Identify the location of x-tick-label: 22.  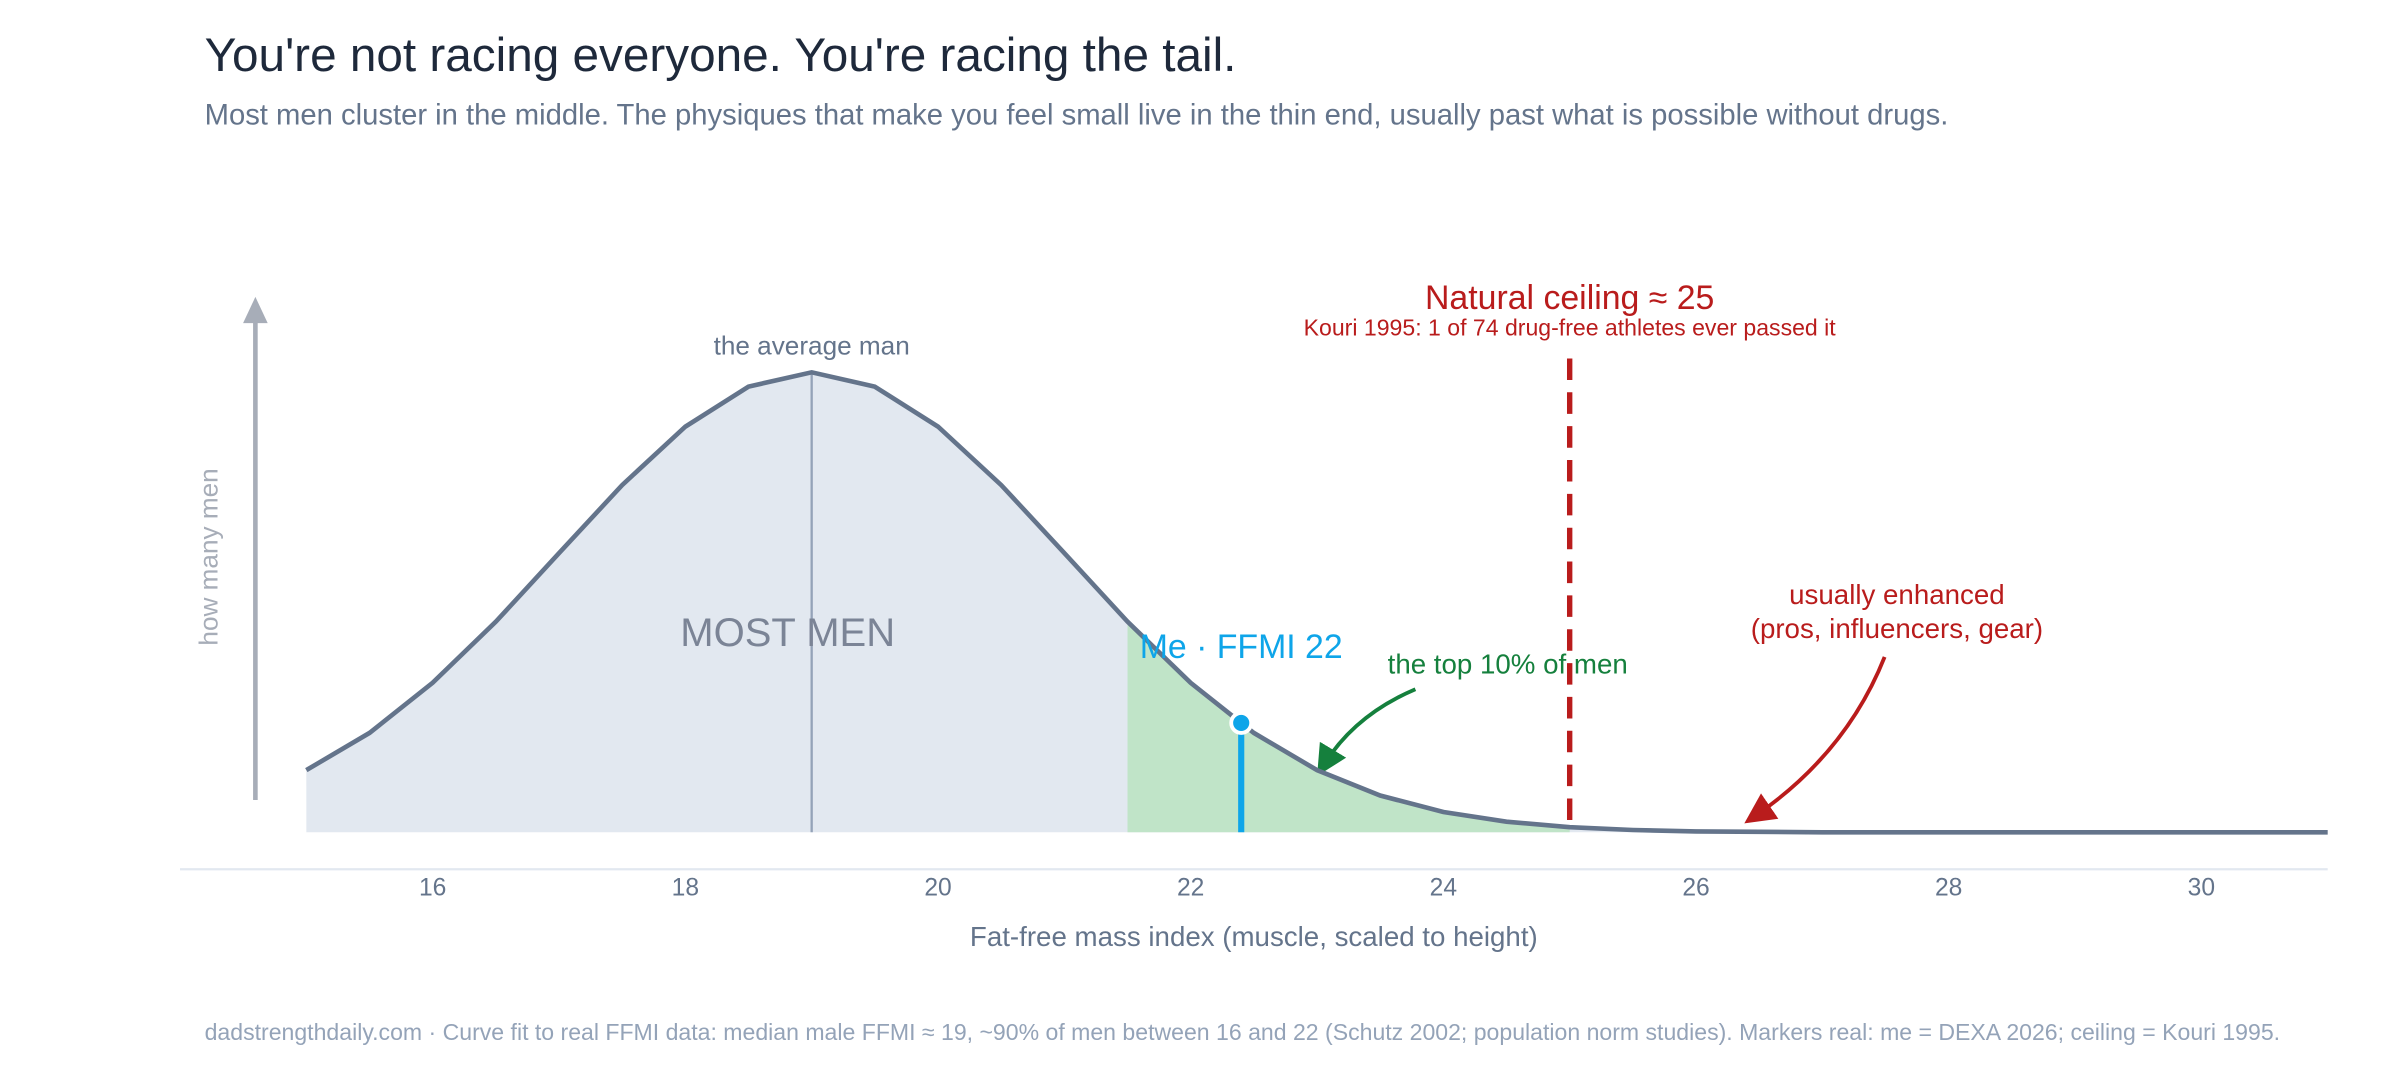
(1190, 888).